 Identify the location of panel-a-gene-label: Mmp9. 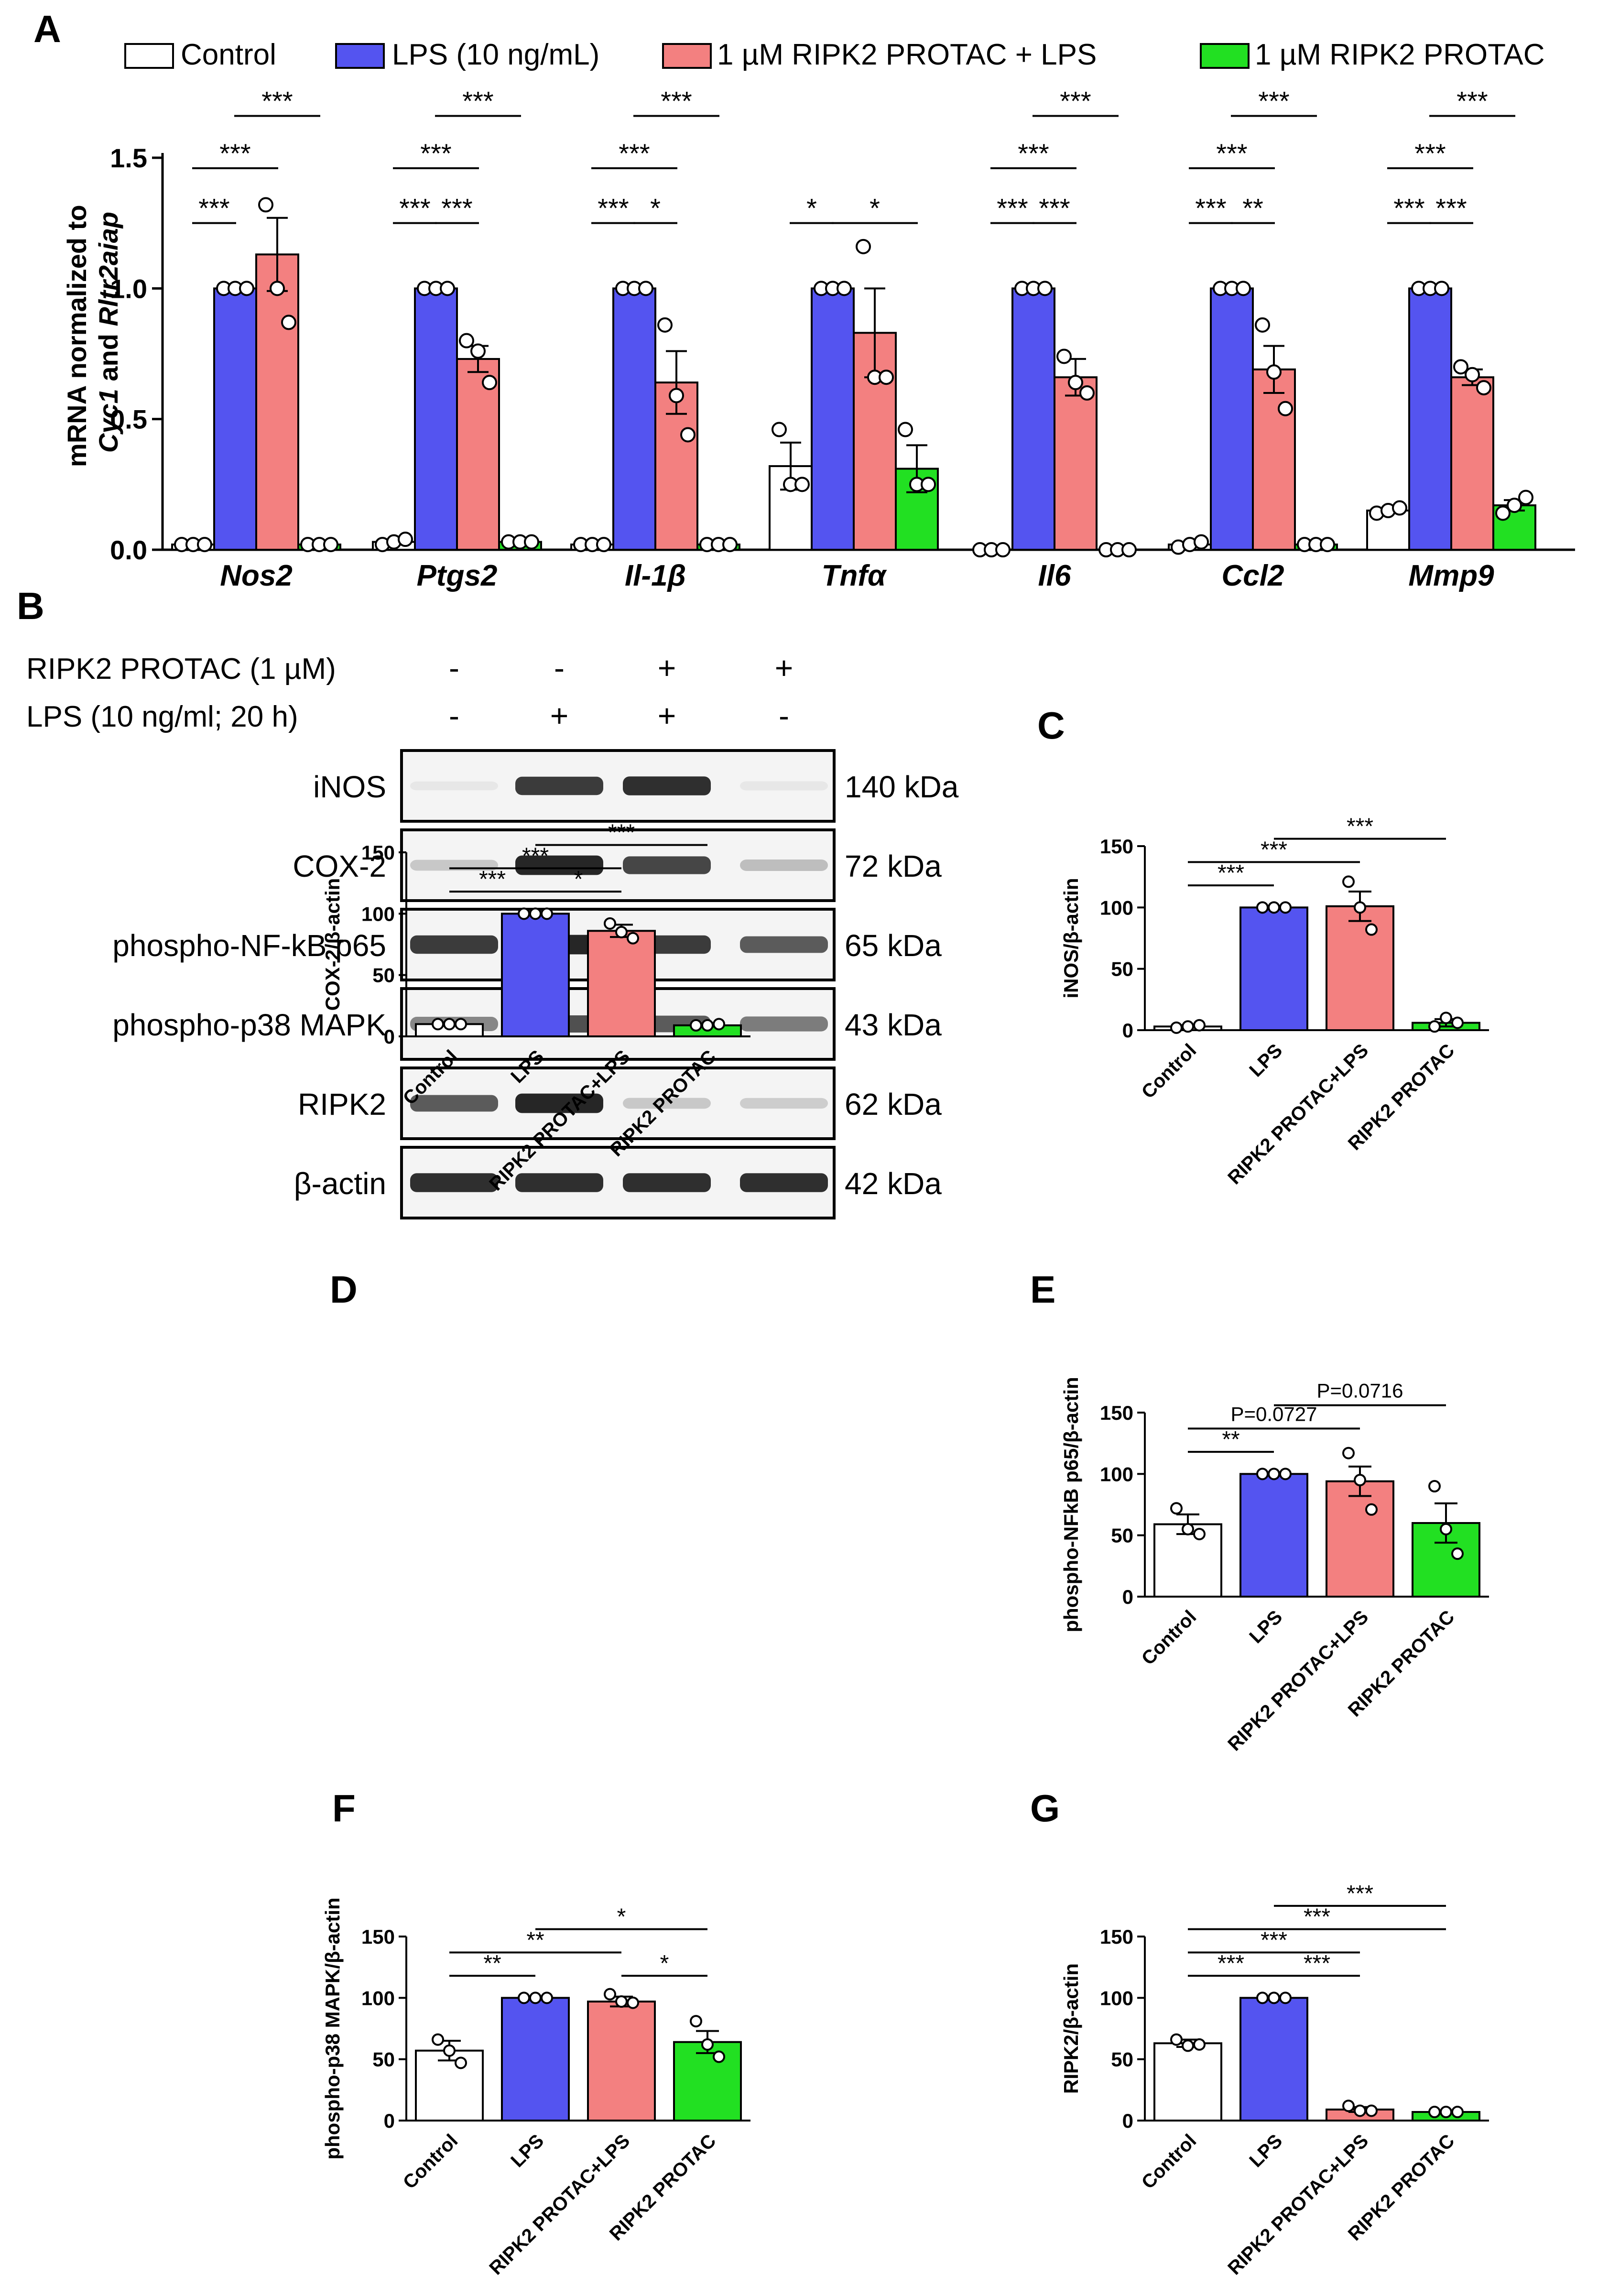
(1451, 575).